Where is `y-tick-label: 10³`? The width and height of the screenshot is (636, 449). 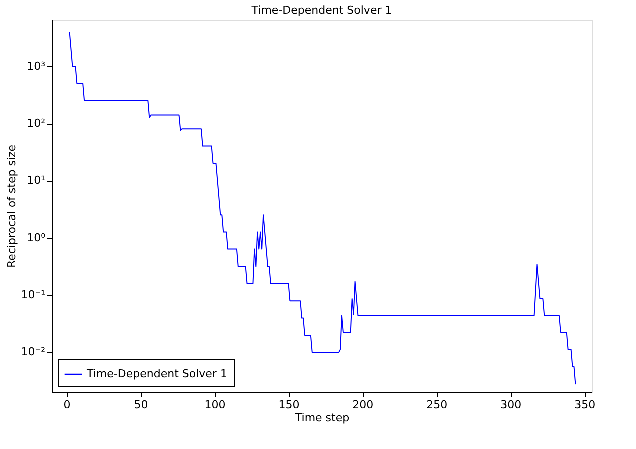 y-tick-label: 10³ is located at coordinates (36, 66).